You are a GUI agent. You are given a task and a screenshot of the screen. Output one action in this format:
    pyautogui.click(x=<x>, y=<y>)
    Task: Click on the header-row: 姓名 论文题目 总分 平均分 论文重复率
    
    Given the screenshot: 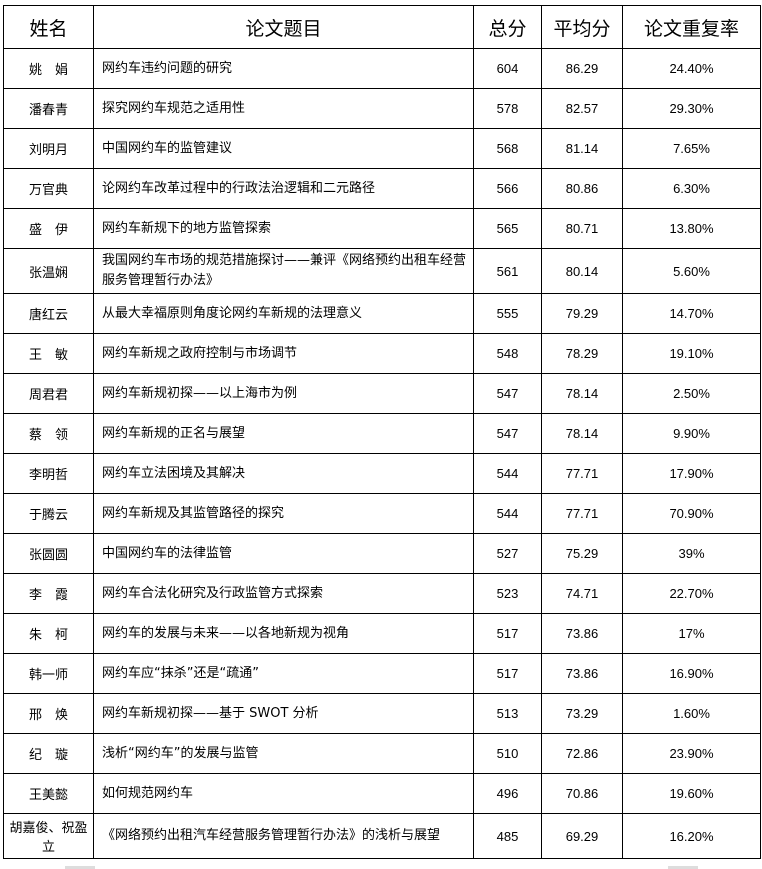 What is the action you would take?
    pyautogui.click(x=382, y=27)
    